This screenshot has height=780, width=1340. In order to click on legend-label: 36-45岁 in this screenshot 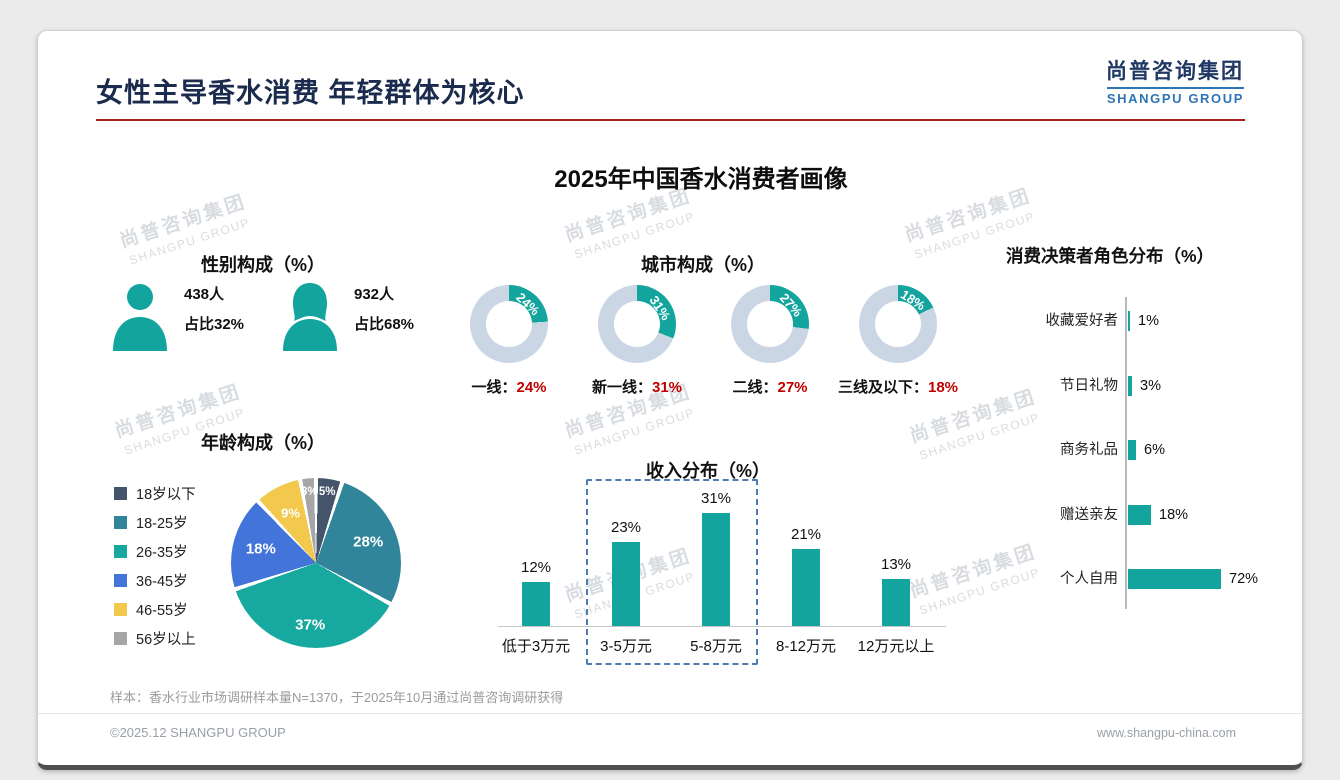, I will do `click(162, 582)`.